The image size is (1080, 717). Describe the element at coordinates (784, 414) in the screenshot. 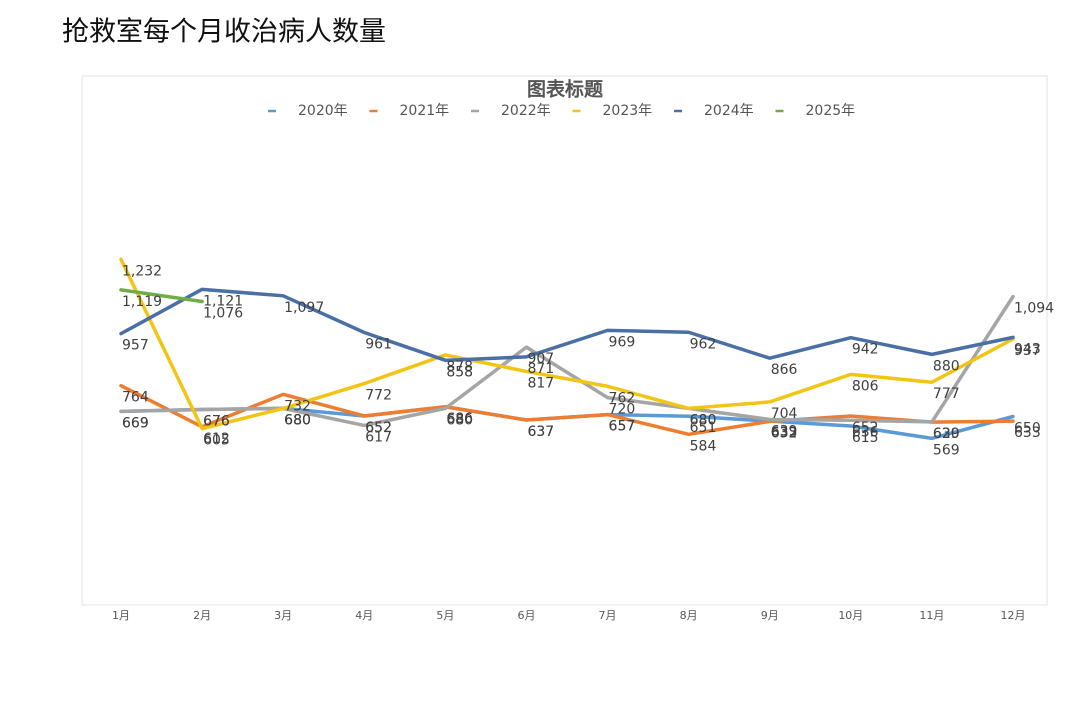

I see `data-label: 704` at that location.